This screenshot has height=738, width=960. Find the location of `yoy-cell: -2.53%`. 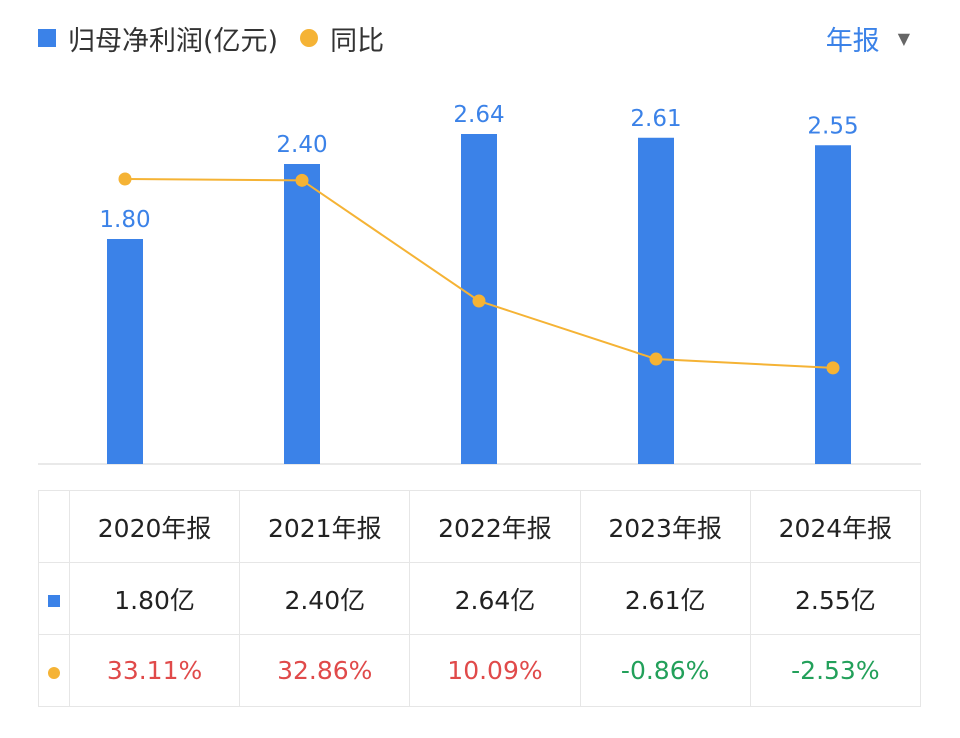

yoy-cell: -2.53% is located at coordinates (835, 670).